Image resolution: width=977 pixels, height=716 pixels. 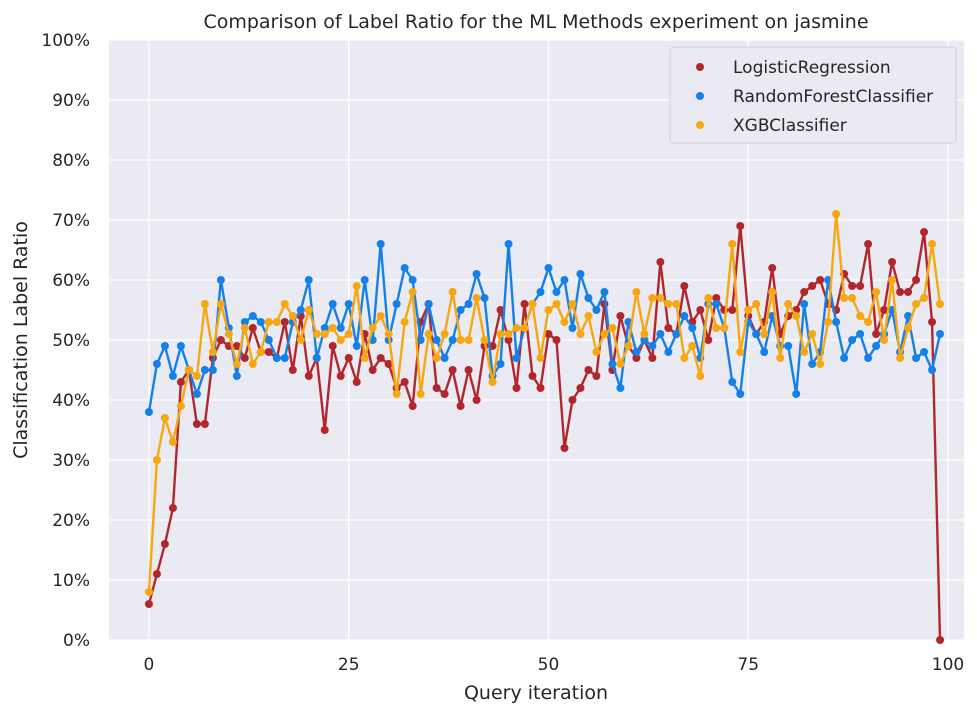 I want to click on legend-label-logisticregression: LogisticRegression, so click(x=812, y=68).